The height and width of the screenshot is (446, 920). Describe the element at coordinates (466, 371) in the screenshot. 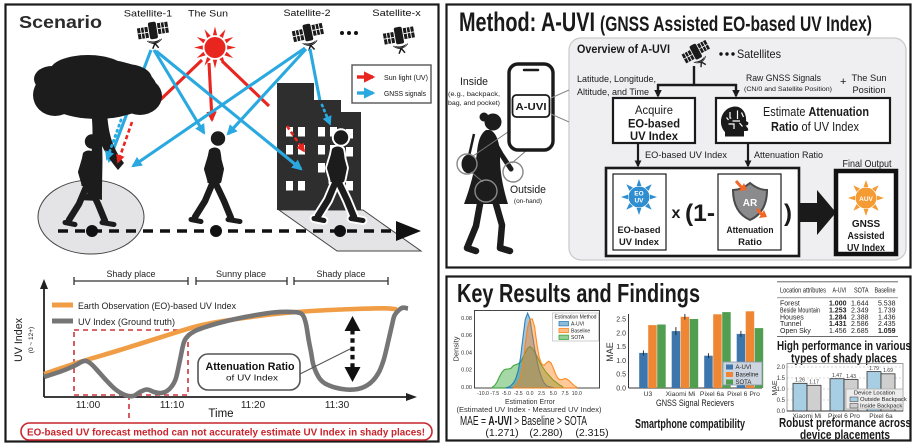

I see `svg-text: 0.02` at that location.